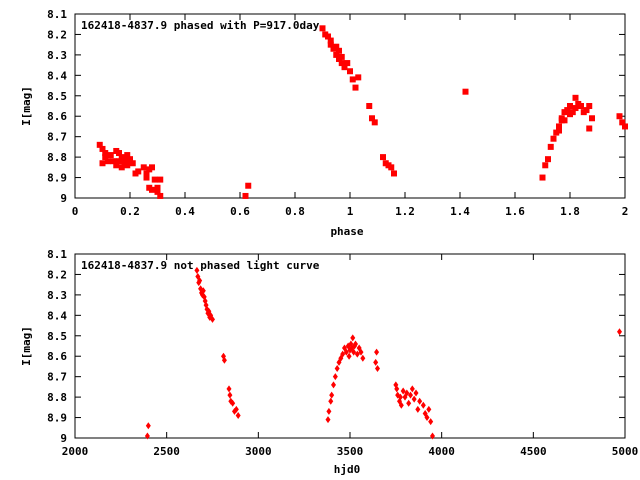 The height and width of the screenshot is (480, 640). Describe the element at coordinates (200, 265) in the screenshot. I see `unphased-chart-title: 162418-4837.9 not phased light curve` at that location.